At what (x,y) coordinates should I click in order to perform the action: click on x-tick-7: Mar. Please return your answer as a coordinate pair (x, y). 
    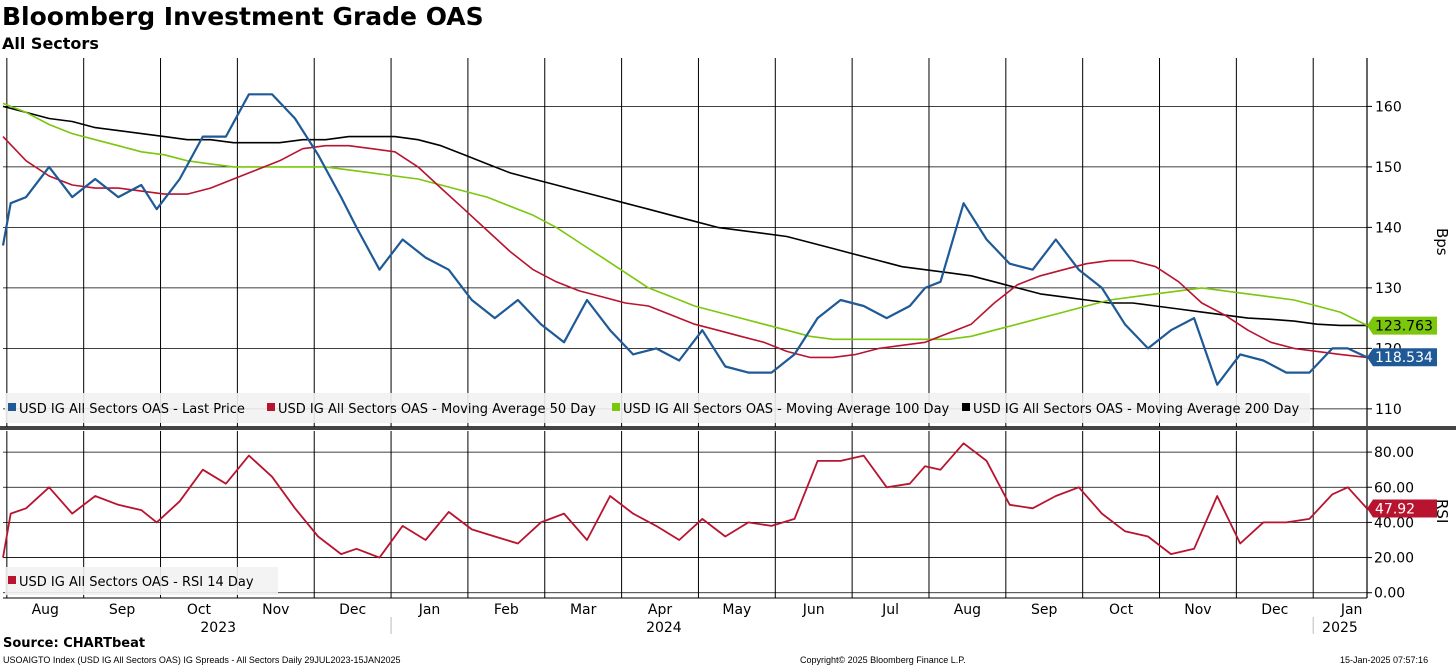
    Looking at the image, I should click on (583, 610).